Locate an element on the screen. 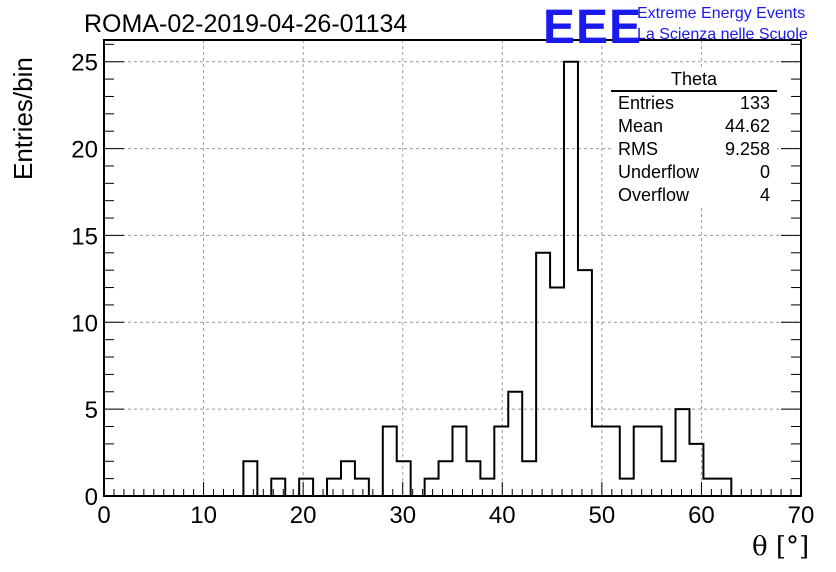 The image size is (836, 572). stats-value: 133 is located at coordinates (754, 103).